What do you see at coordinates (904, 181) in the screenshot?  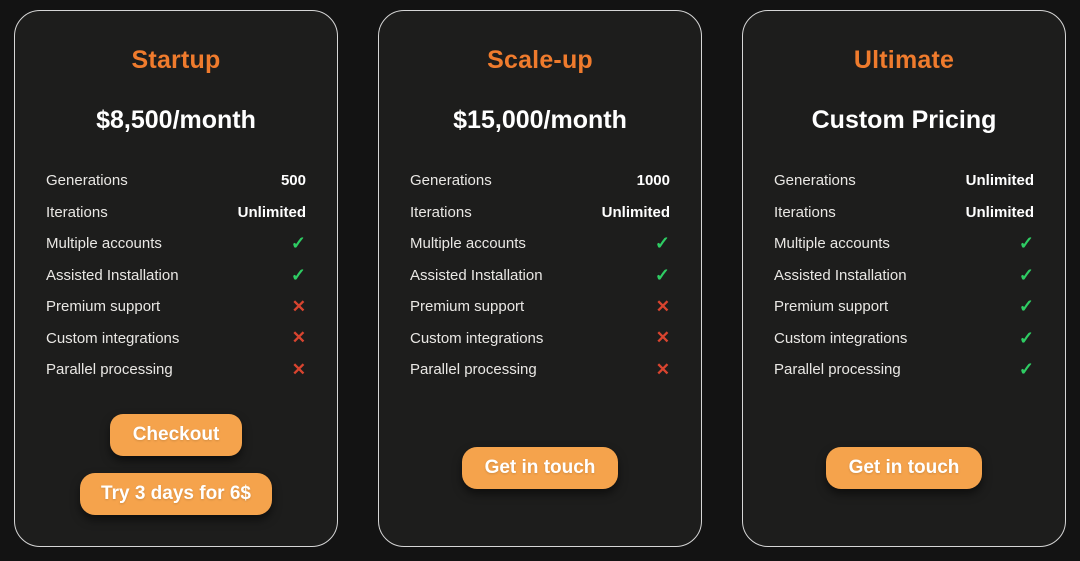 I see `feature-row: Generations Unlimited` at bounding box center [904, 181].